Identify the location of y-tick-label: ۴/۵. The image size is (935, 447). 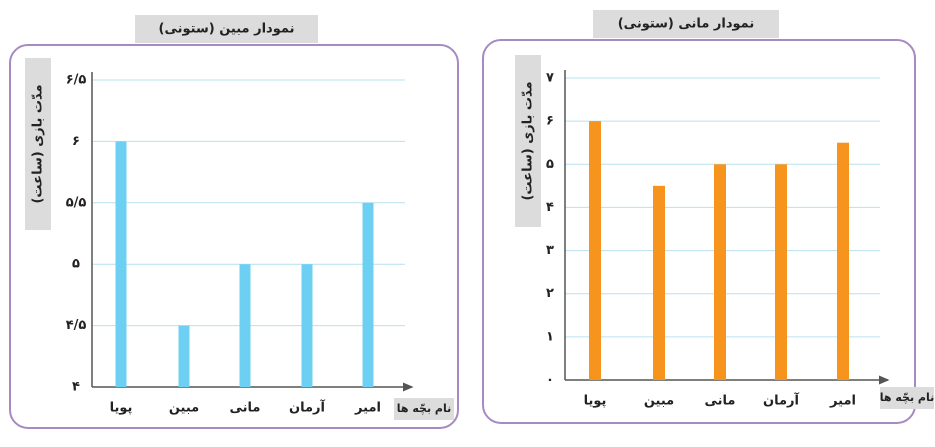
(76, 325).